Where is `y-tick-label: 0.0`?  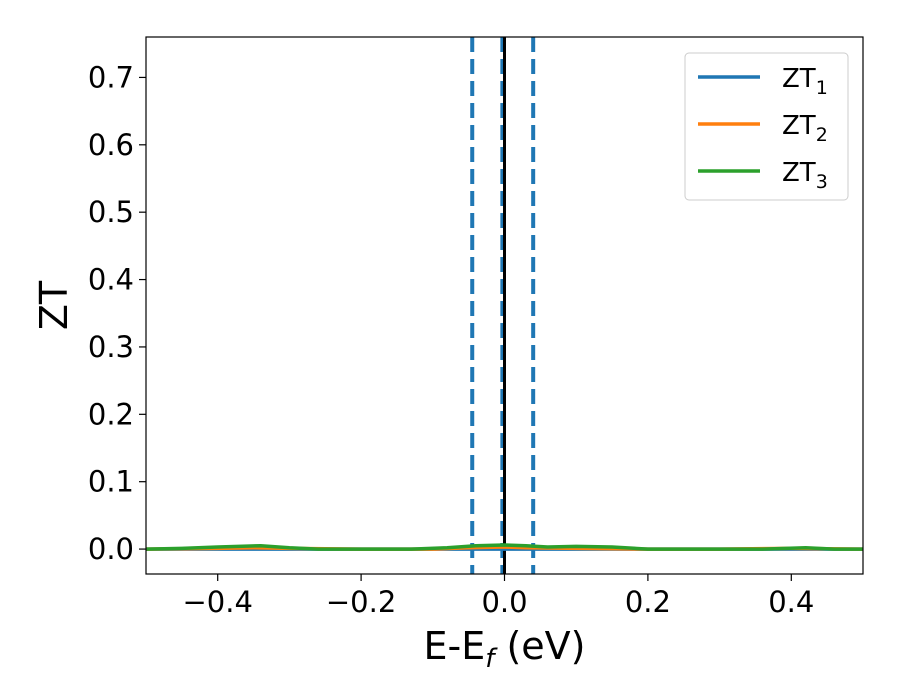
y-tick-label: 0.0 is located at coordinates (111, 549).